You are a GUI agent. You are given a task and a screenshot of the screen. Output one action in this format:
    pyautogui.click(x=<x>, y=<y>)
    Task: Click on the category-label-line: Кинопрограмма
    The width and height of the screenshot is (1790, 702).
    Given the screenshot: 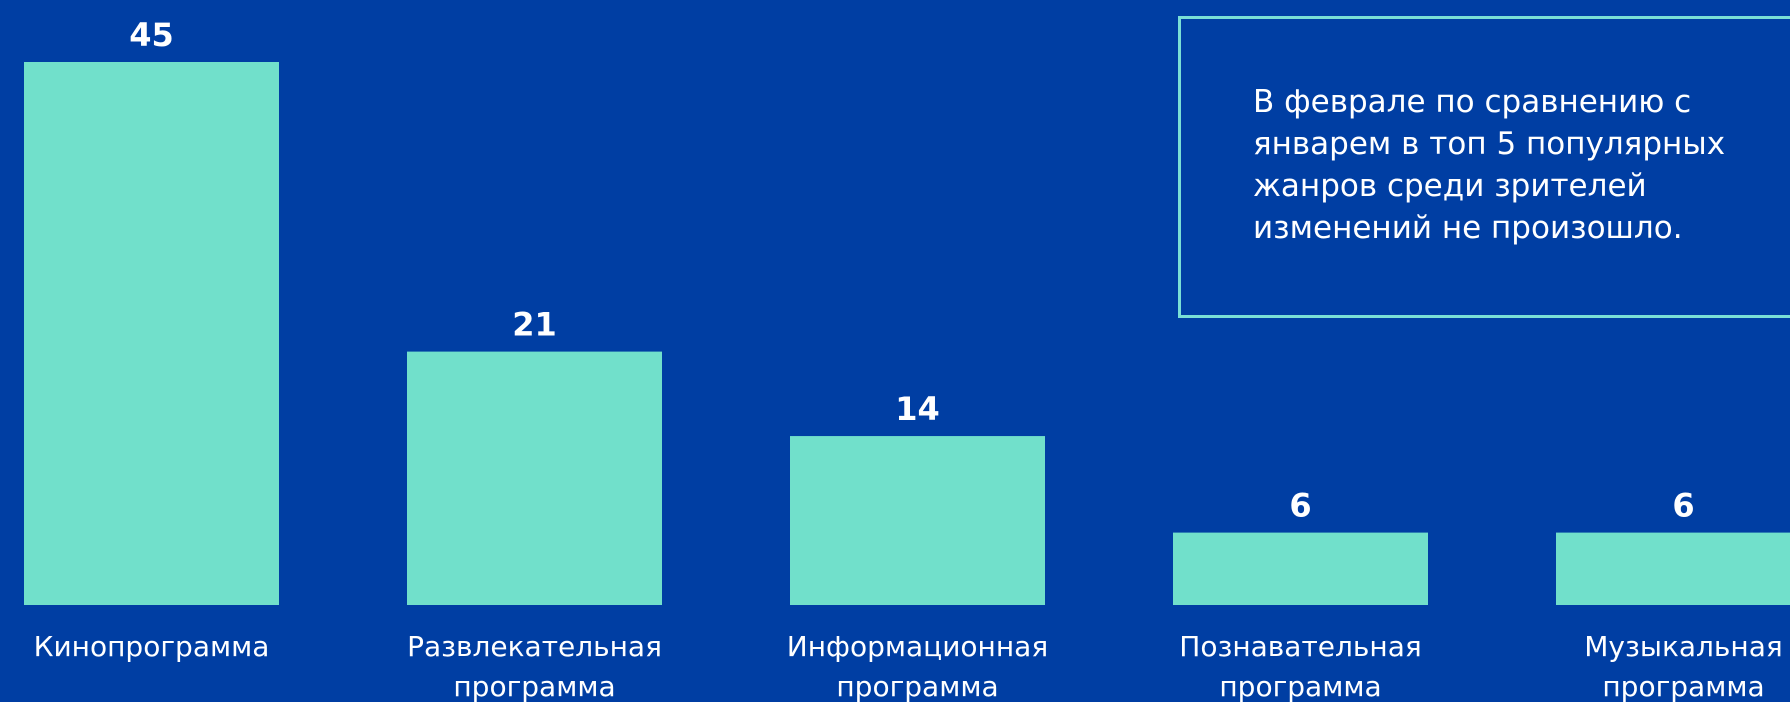 What is the action you would take?
    pyautogui.click(x=152, y=646)
    